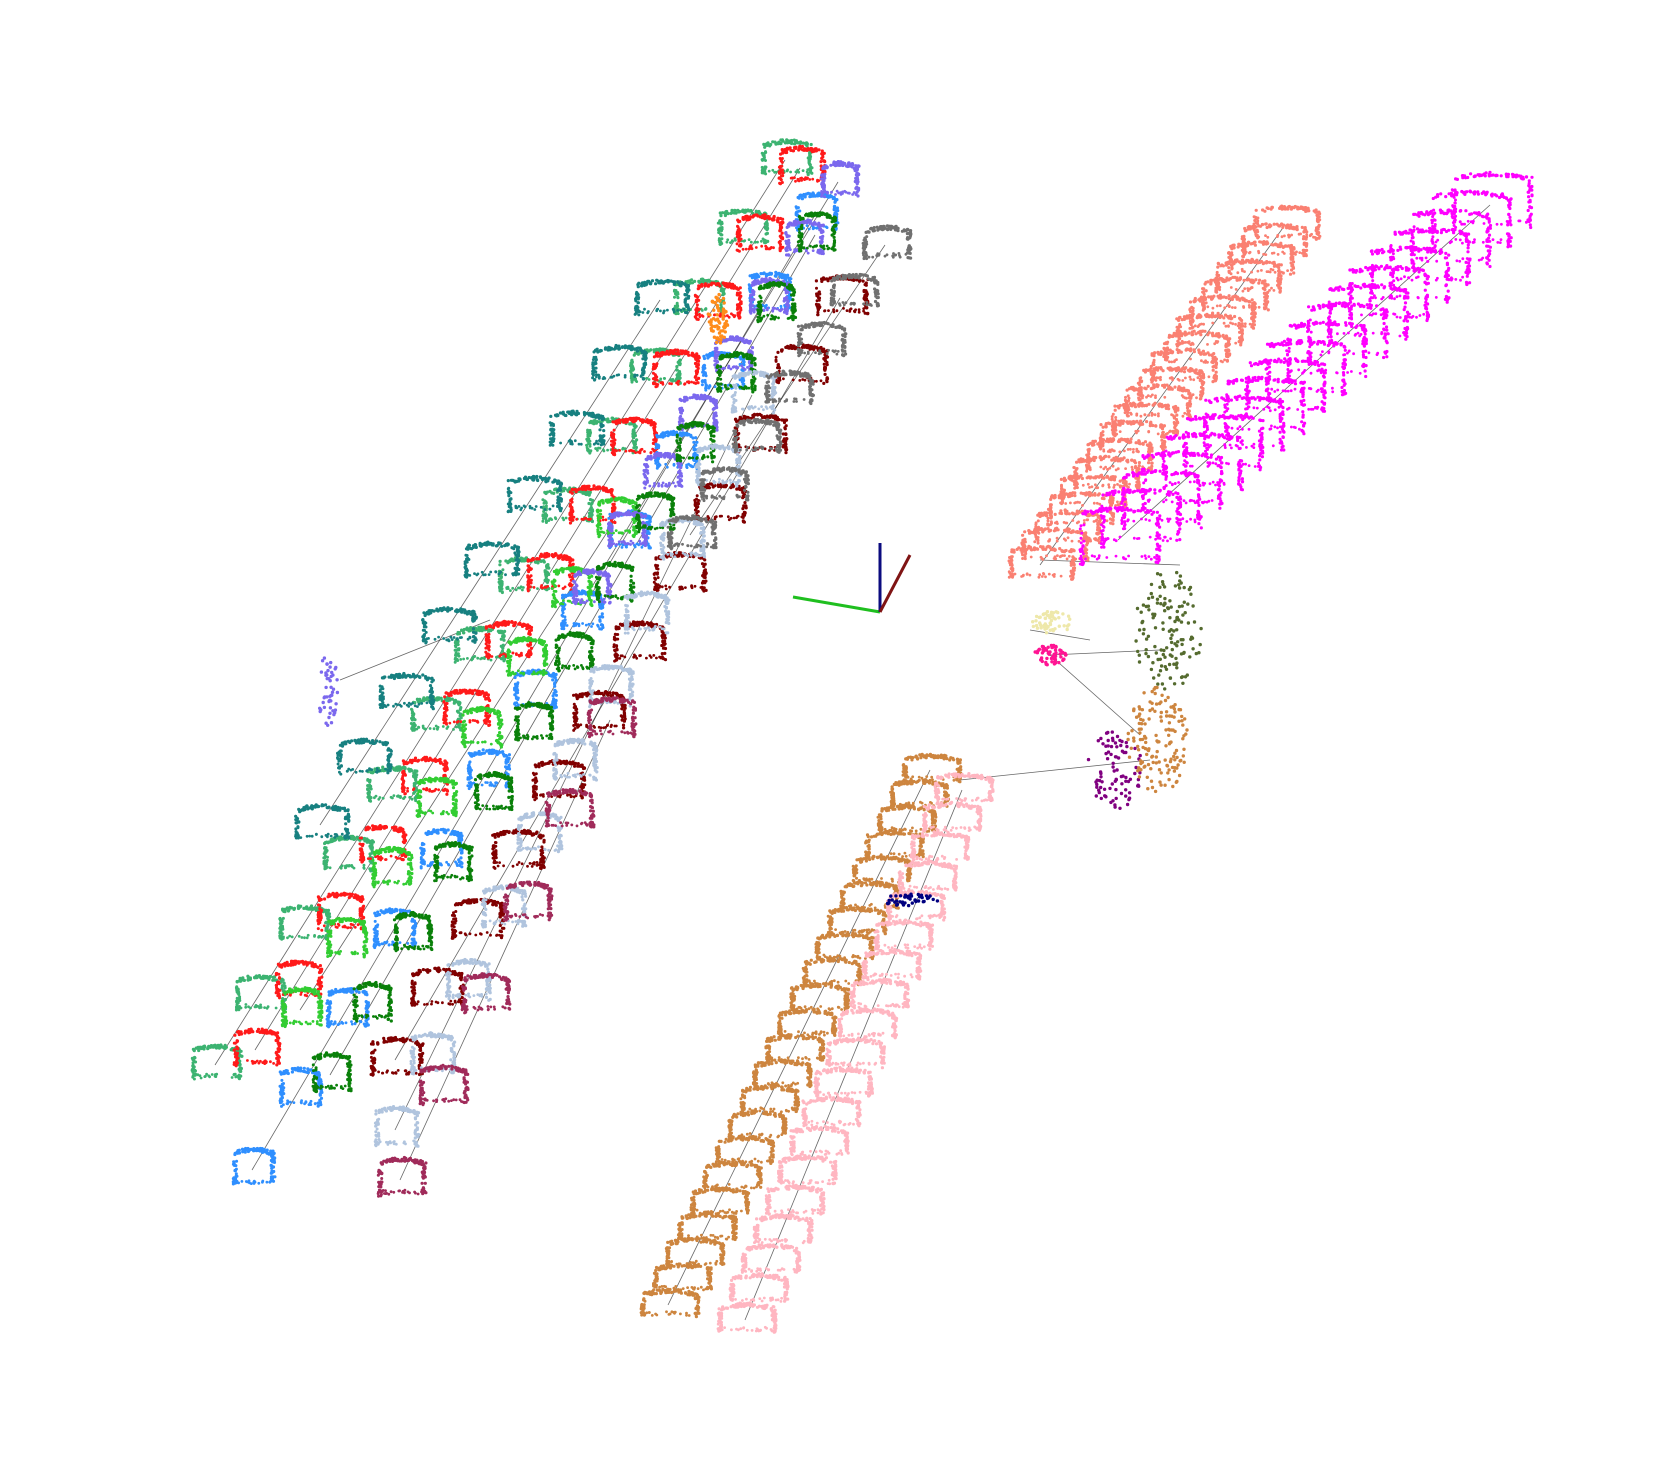 This screenshot has width=1656, height=1457. I want to click on khaki-fragment-cluster, so click(1051, 622).